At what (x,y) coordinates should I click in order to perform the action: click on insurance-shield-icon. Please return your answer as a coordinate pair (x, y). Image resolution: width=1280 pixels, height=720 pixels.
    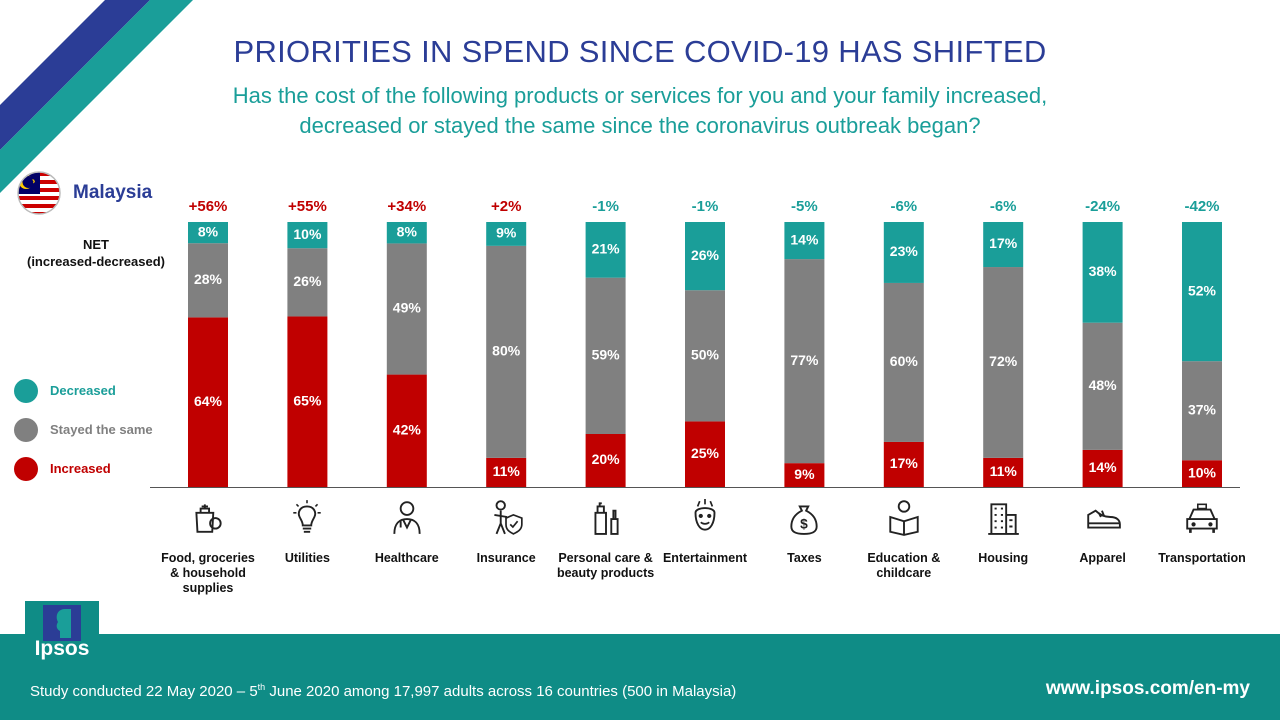
    Looking at the image, I should click on (506, 519).